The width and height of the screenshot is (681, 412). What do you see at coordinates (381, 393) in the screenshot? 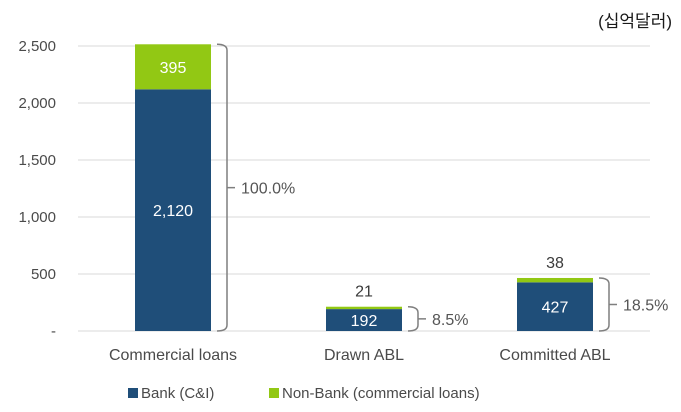
I see `legend-label: Non-Bank (commercial loans)` at bounding box center [381, 393].